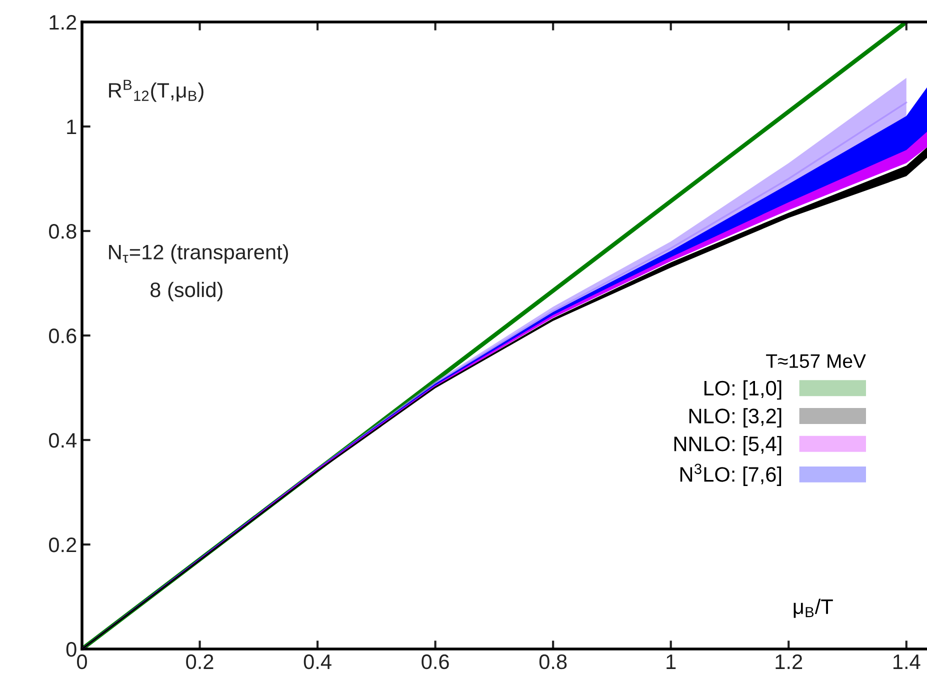  I want to click on y-tick-label: 0.6, so click(62, 336).